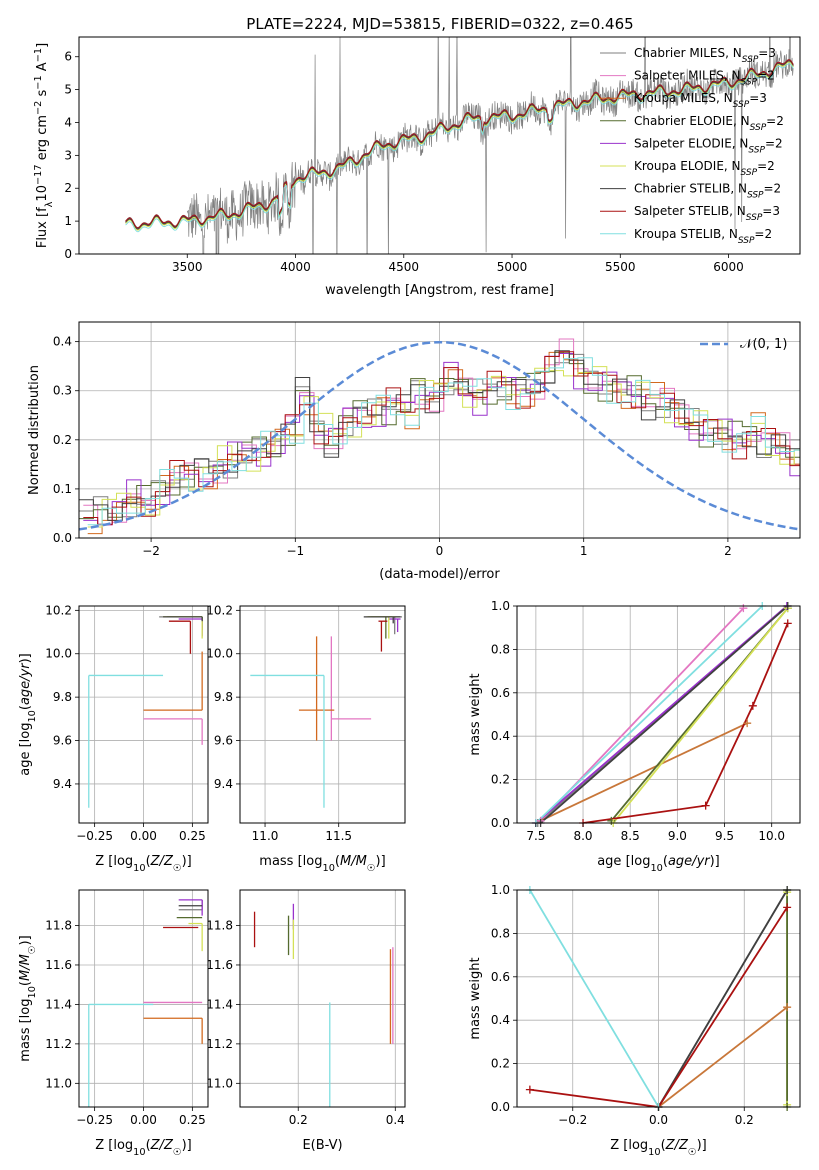 This screenshot has width=819, height=1170. Describe the element at coordinates (728, 551) in the screenshot. I see `x-tick-label: 2` at that location.